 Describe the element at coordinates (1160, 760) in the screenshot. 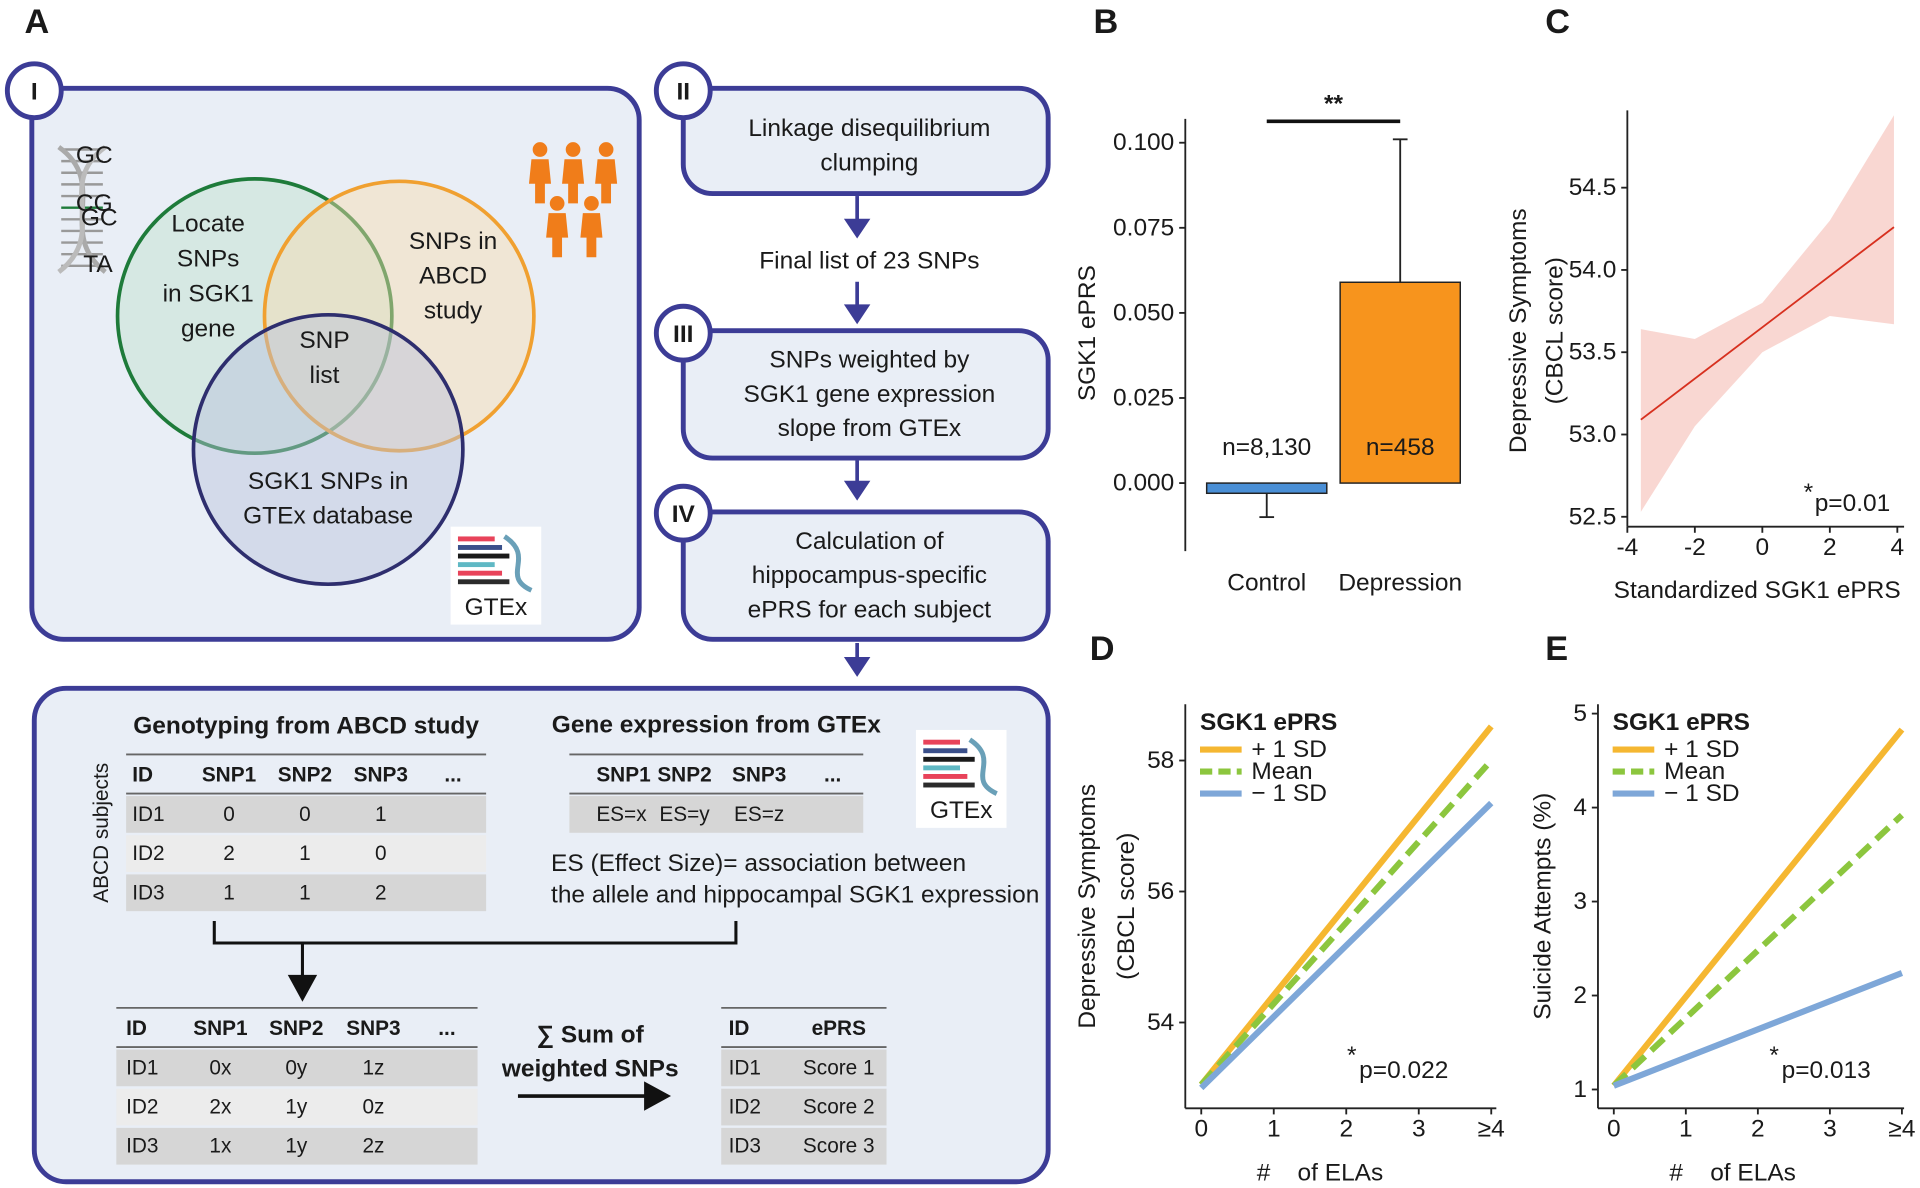

I see `label: 58` at that location.